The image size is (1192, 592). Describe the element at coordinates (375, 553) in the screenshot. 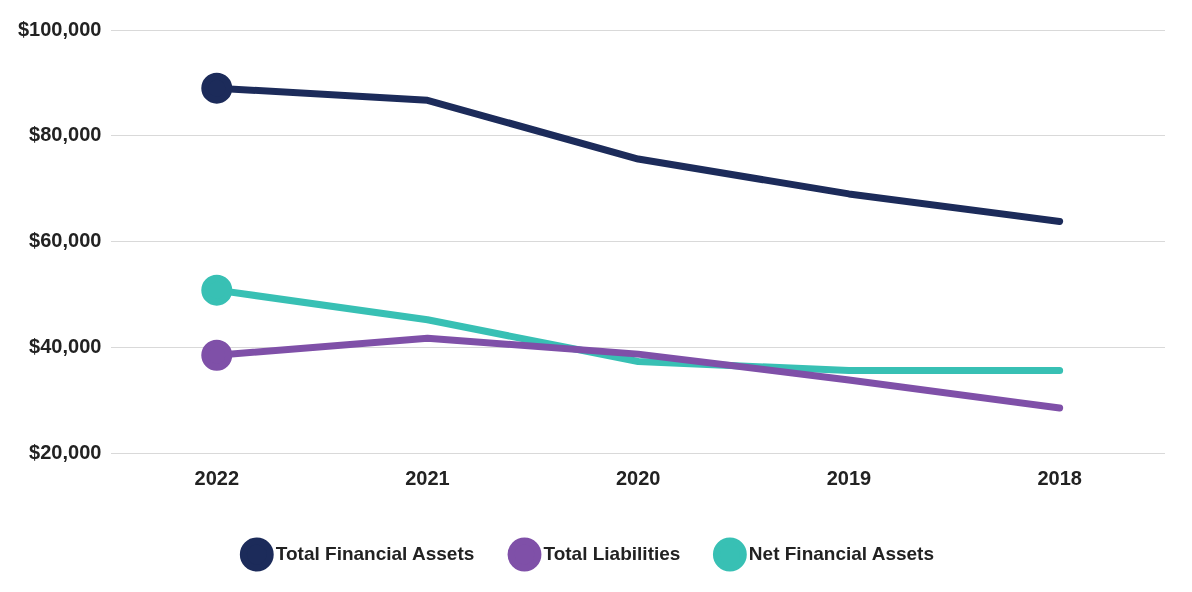

I see `legend-label: Total Financial Assets` at that location.